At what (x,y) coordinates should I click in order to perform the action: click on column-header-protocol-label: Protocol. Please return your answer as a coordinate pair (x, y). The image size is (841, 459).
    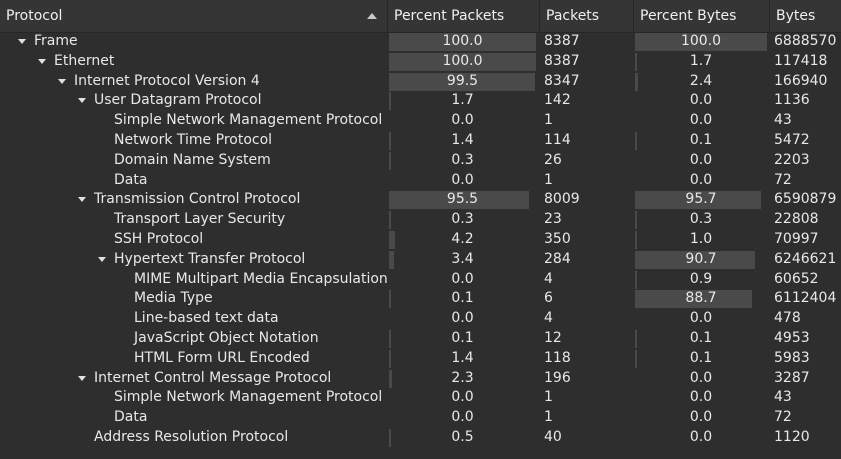
    Looking at the image, I should click on (34, 16).